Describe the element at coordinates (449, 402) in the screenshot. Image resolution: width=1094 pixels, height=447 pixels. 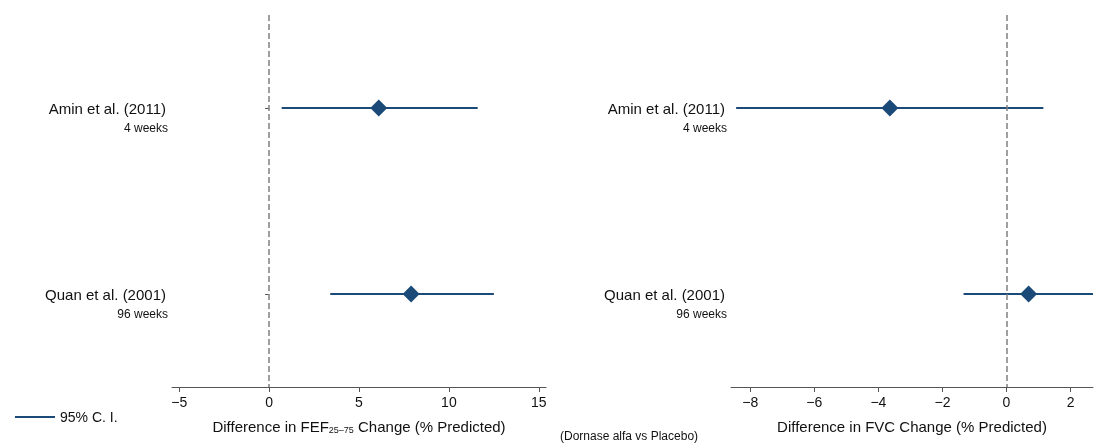
I see `x-tick-label: 10` at that location.